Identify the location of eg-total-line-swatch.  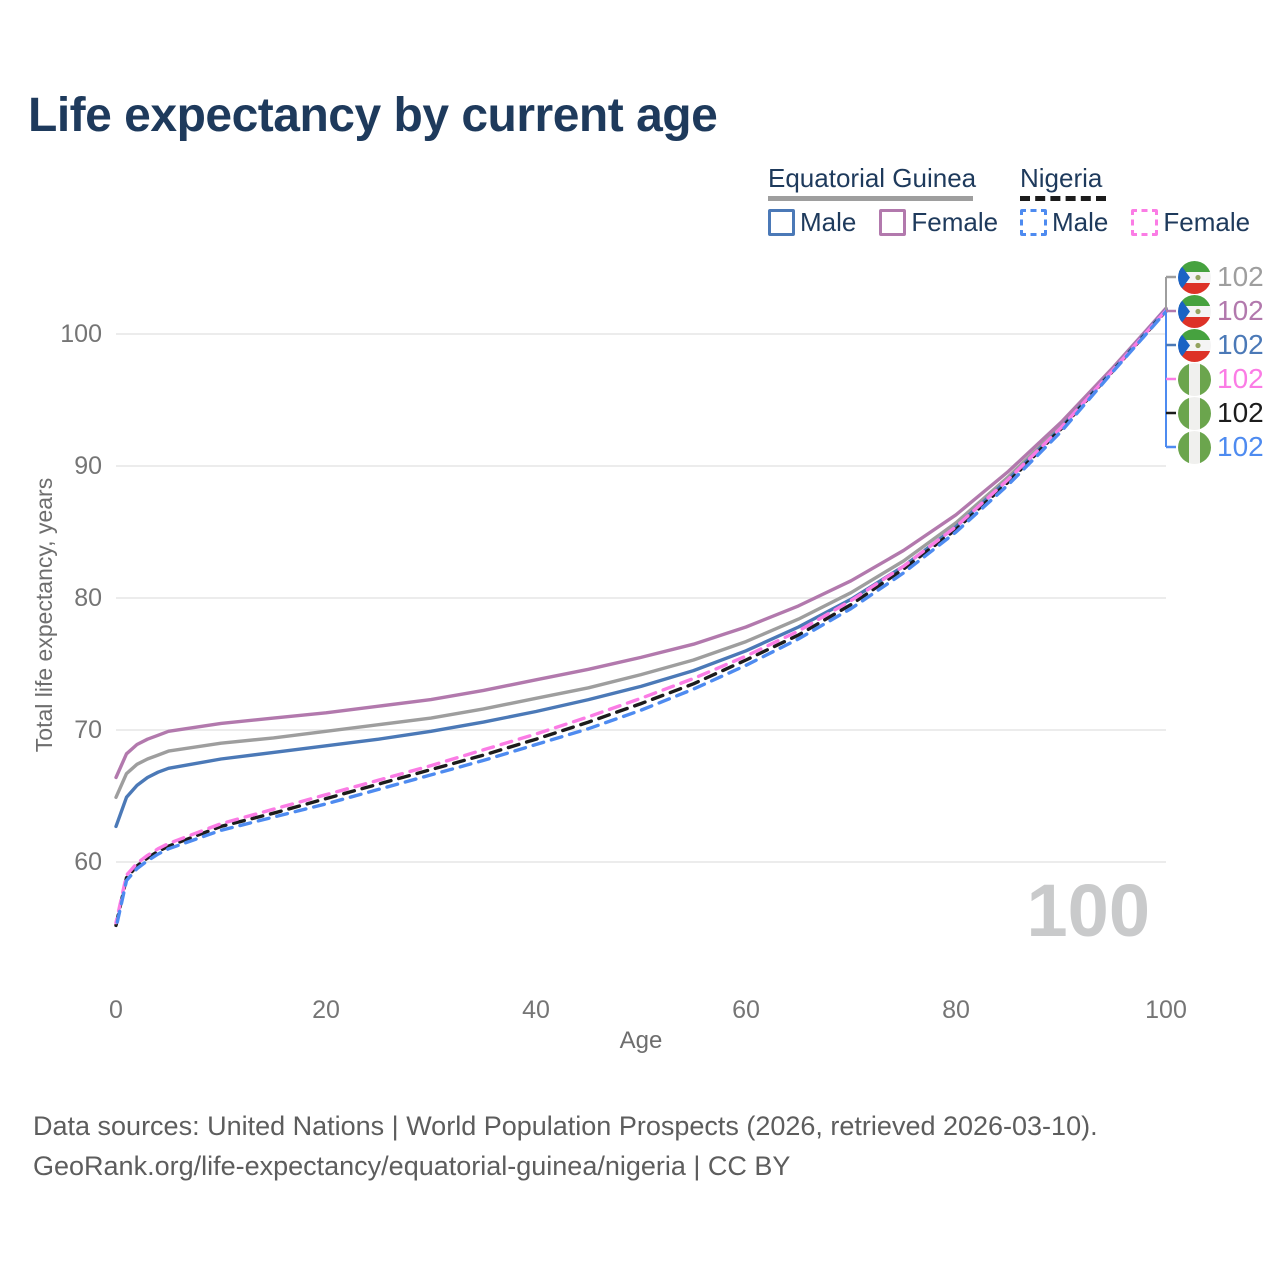
(870, 198).